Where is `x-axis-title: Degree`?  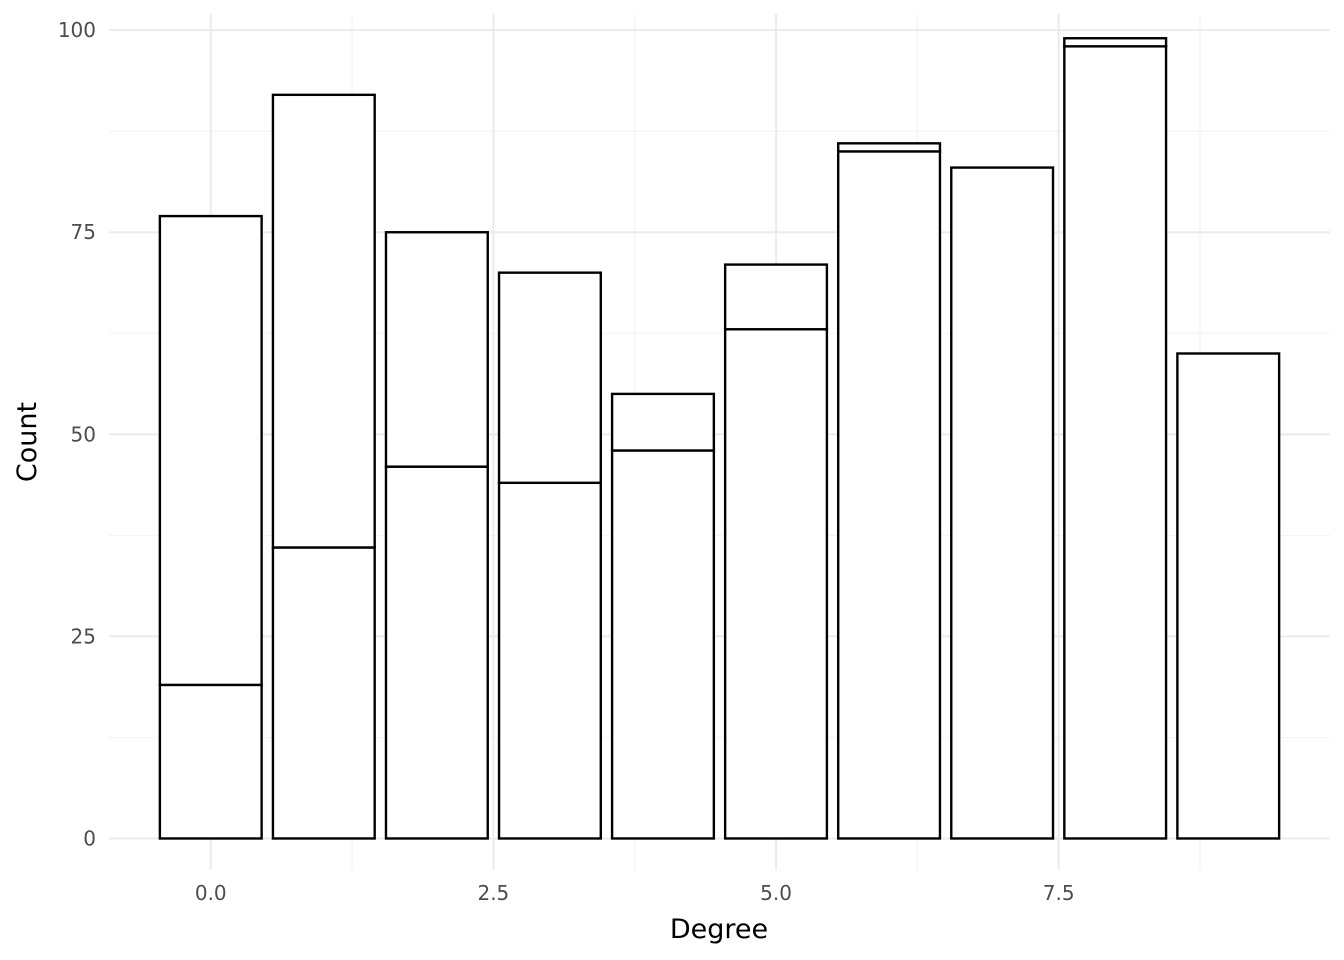
x-axis-title: Degree is located at coordinates (719, 929).